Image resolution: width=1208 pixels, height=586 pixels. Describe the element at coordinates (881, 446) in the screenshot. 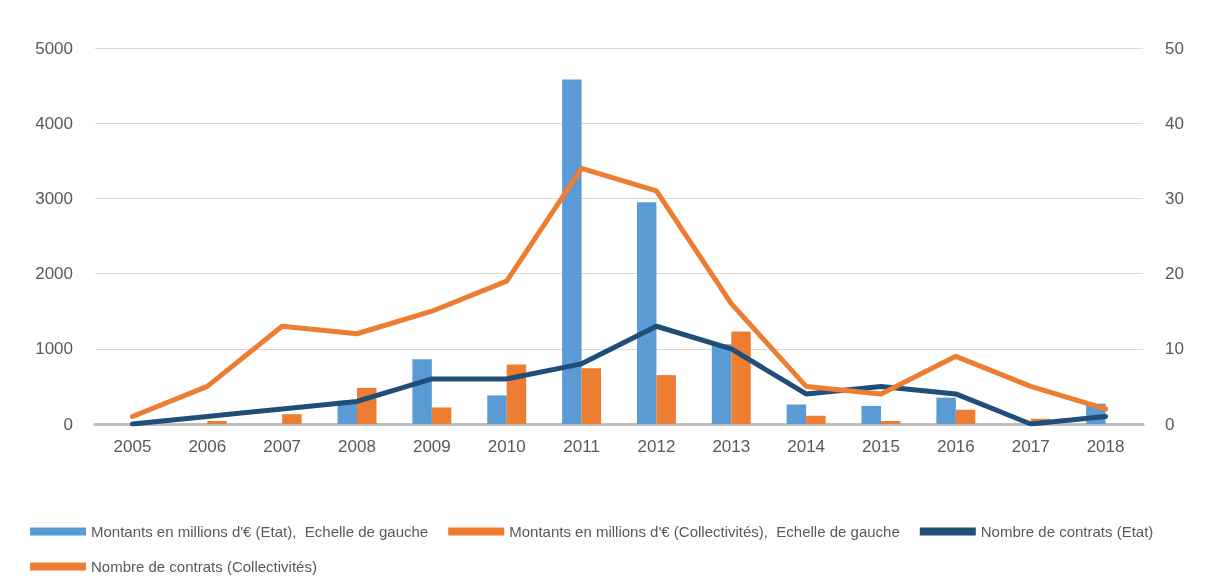

I see `x-tick-label: 2015` at that location.